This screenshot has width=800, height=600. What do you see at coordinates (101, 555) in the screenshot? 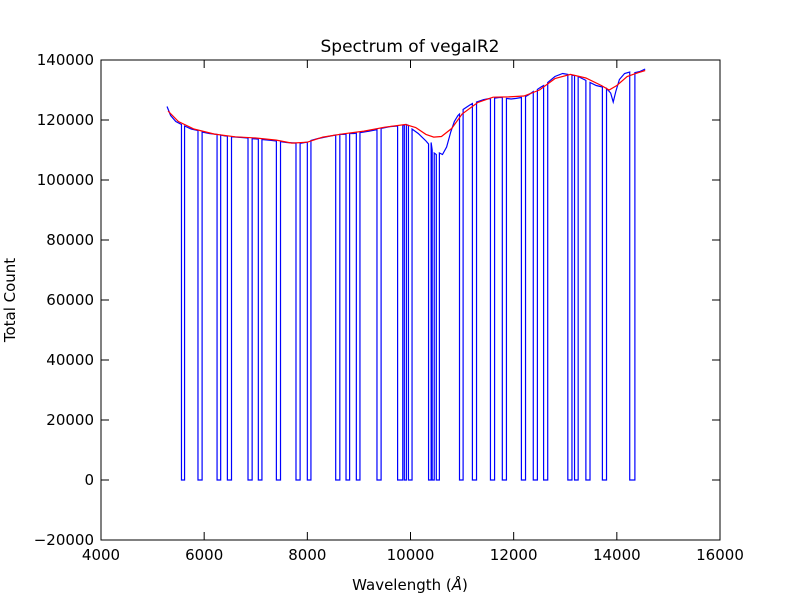
I see `x-tick-label: 4000` at bounding box center [101, 555].